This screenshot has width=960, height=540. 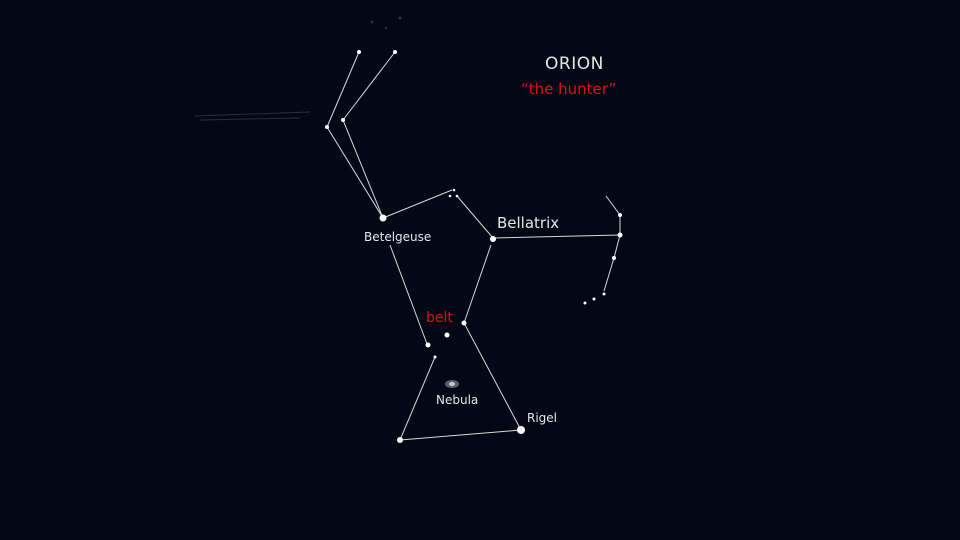 What do you see at coordinates (542, 418) in the screenshot?
I see `rigel-label: Rigel` at bounding box center [542, 418].